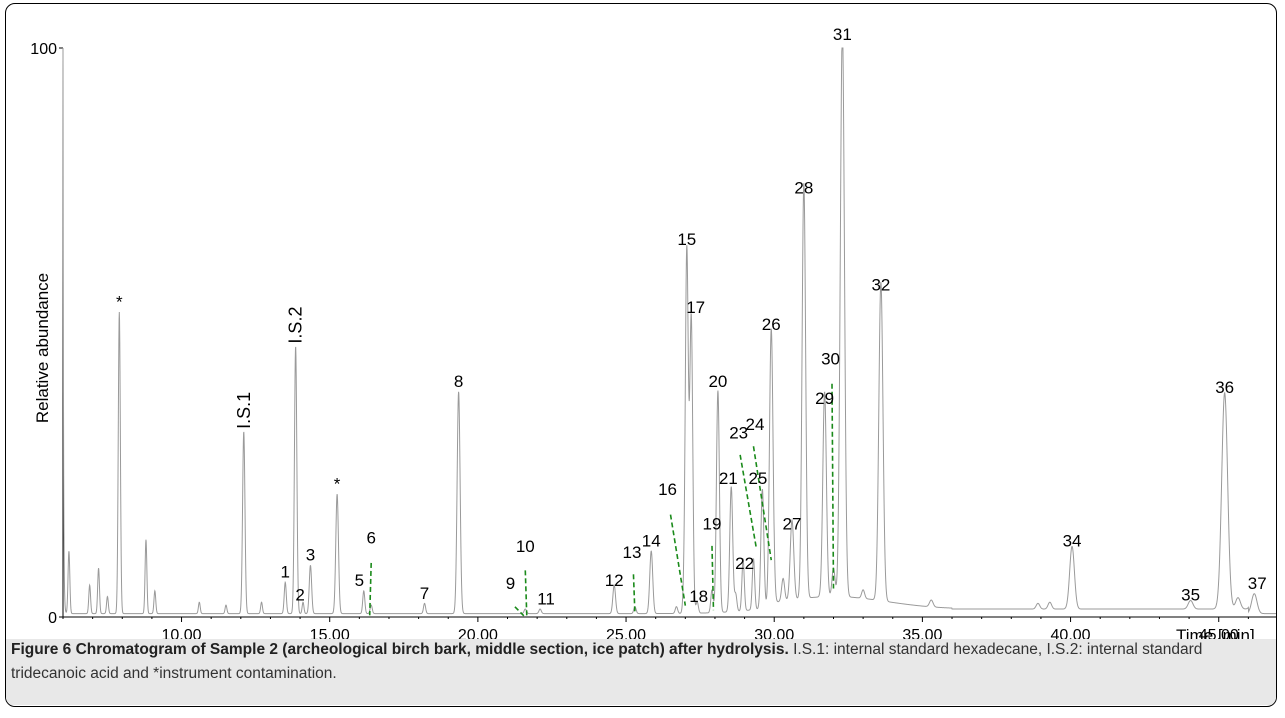 This screenshot has height=718, width=1285. Describe the element at coordinates (842, 34) in the screenshot. I see `peak-label: 31` at that location.